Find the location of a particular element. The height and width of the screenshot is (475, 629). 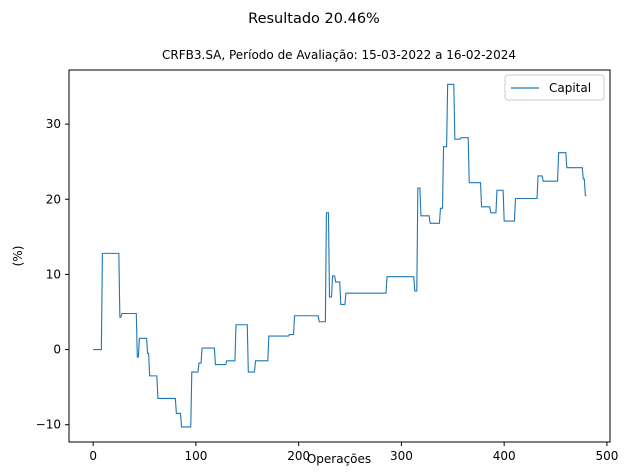

y-tick-label: −10 is located at coordinates (48, 425).